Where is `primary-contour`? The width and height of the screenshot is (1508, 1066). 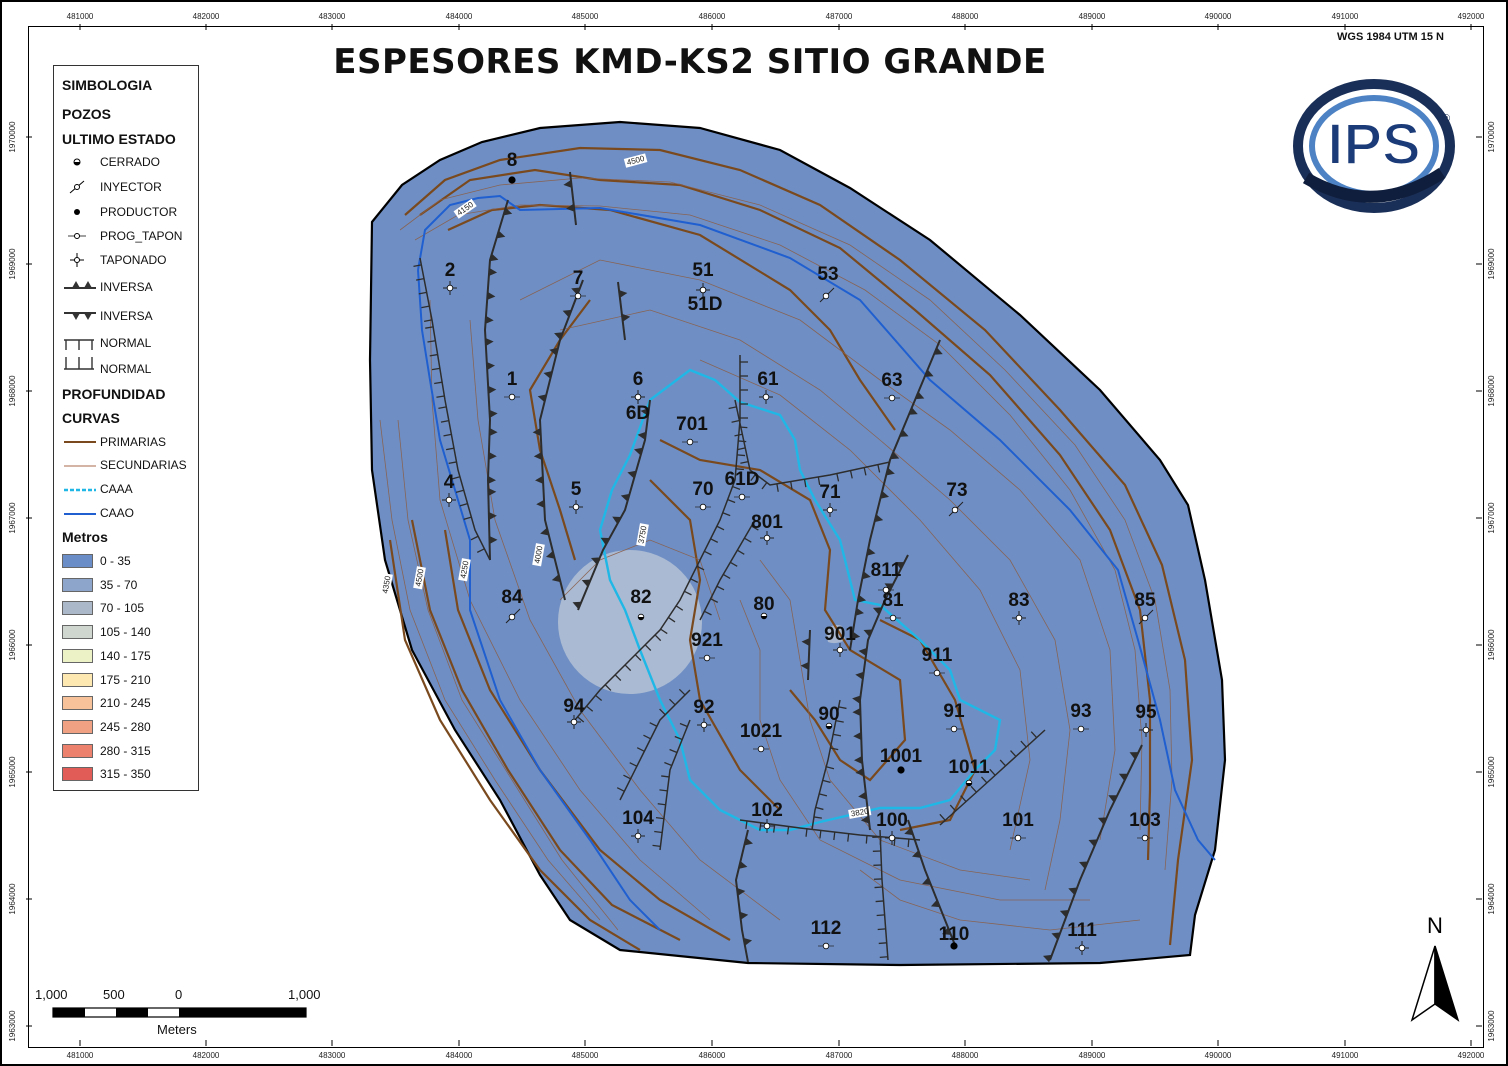
primary-contour is located at coordinates (715, 645).